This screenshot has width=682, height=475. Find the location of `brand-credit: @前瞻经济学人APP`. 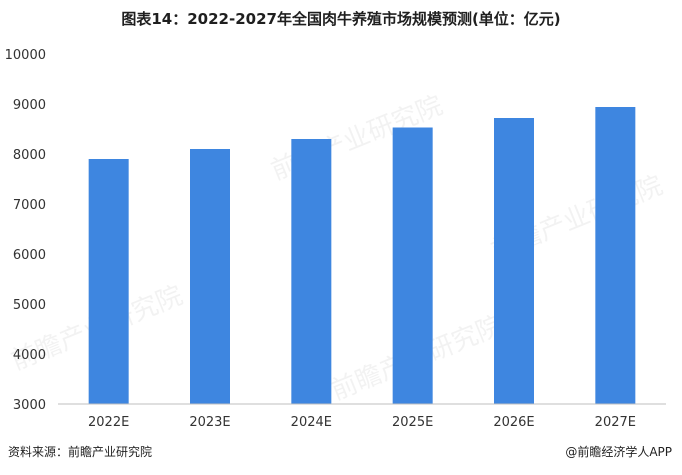

brand-credit: @前瞻经济学人APP is located at coordinates (618, 452).